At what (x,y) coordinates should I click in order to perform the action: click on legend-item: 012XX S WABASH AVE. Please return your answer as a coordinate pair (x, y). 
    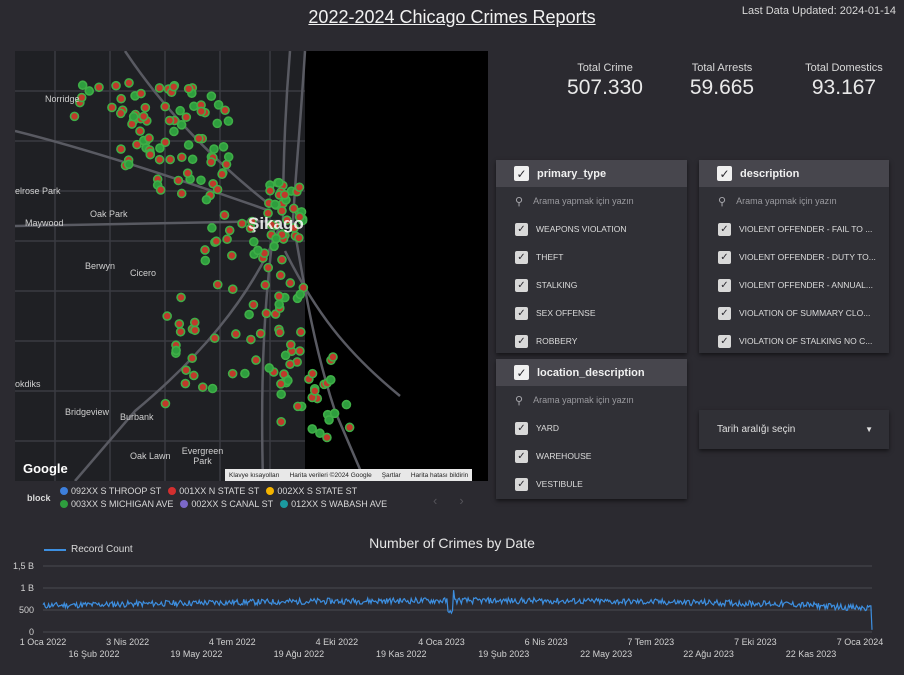
    Looking at the image, I should click on (333, 504).